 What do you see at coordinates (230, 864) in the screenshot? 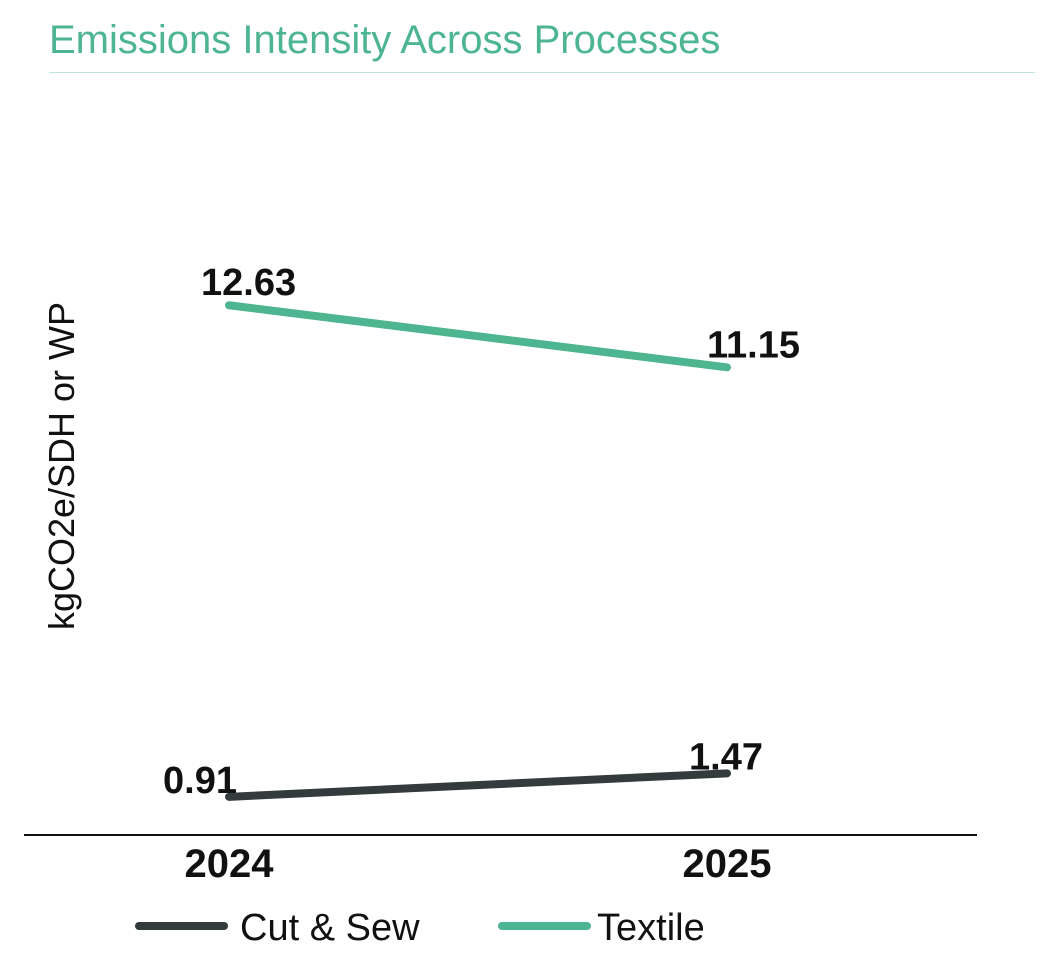
I see `x-tick-label-2024: 2024` at bounding box center [230, 864].